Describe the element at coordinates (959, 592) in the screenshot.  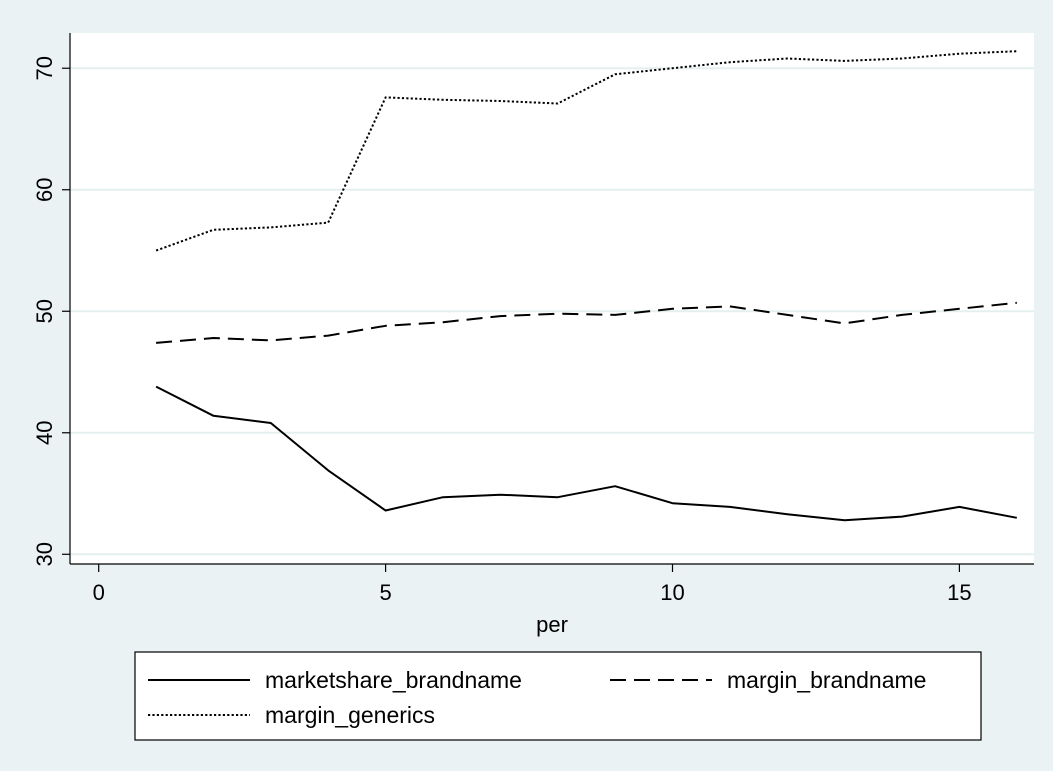
I see `x-tick-label: 15` at that location.